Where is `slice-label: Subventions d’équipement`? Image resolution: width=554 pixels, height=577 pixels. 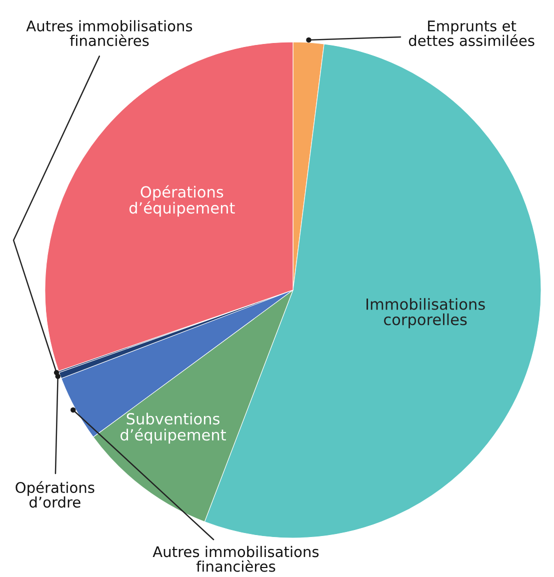 slice-label: Subventions d’équipement is located at coordinates (173, 428).